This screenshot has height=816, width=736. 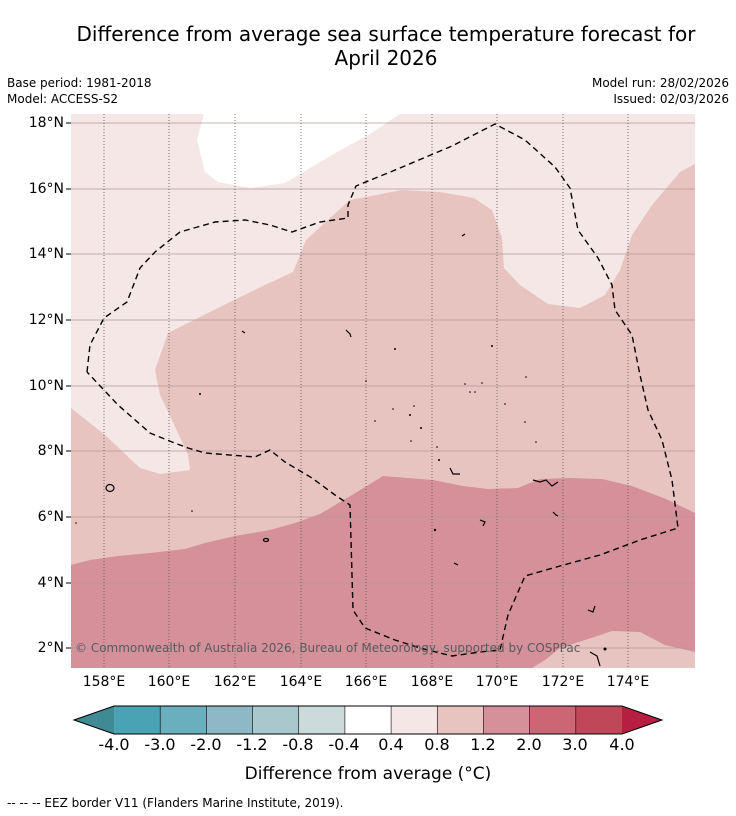 I want to click on lon-label-158e: 158°E, so click(x=104, y=682).